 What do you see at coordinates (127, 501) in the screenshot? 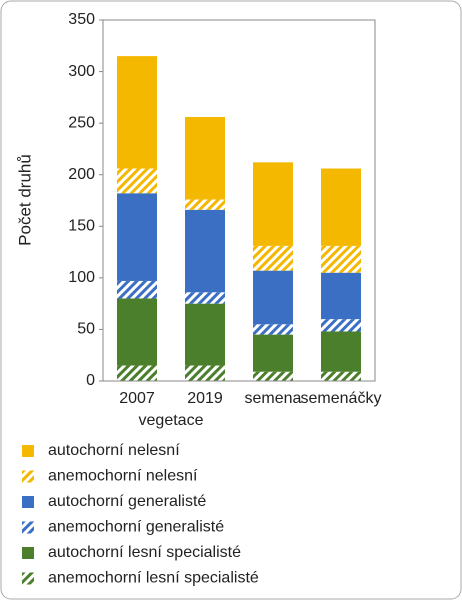
I see `legend-label: autochorní generalisté` at bounding box center [127, 501].